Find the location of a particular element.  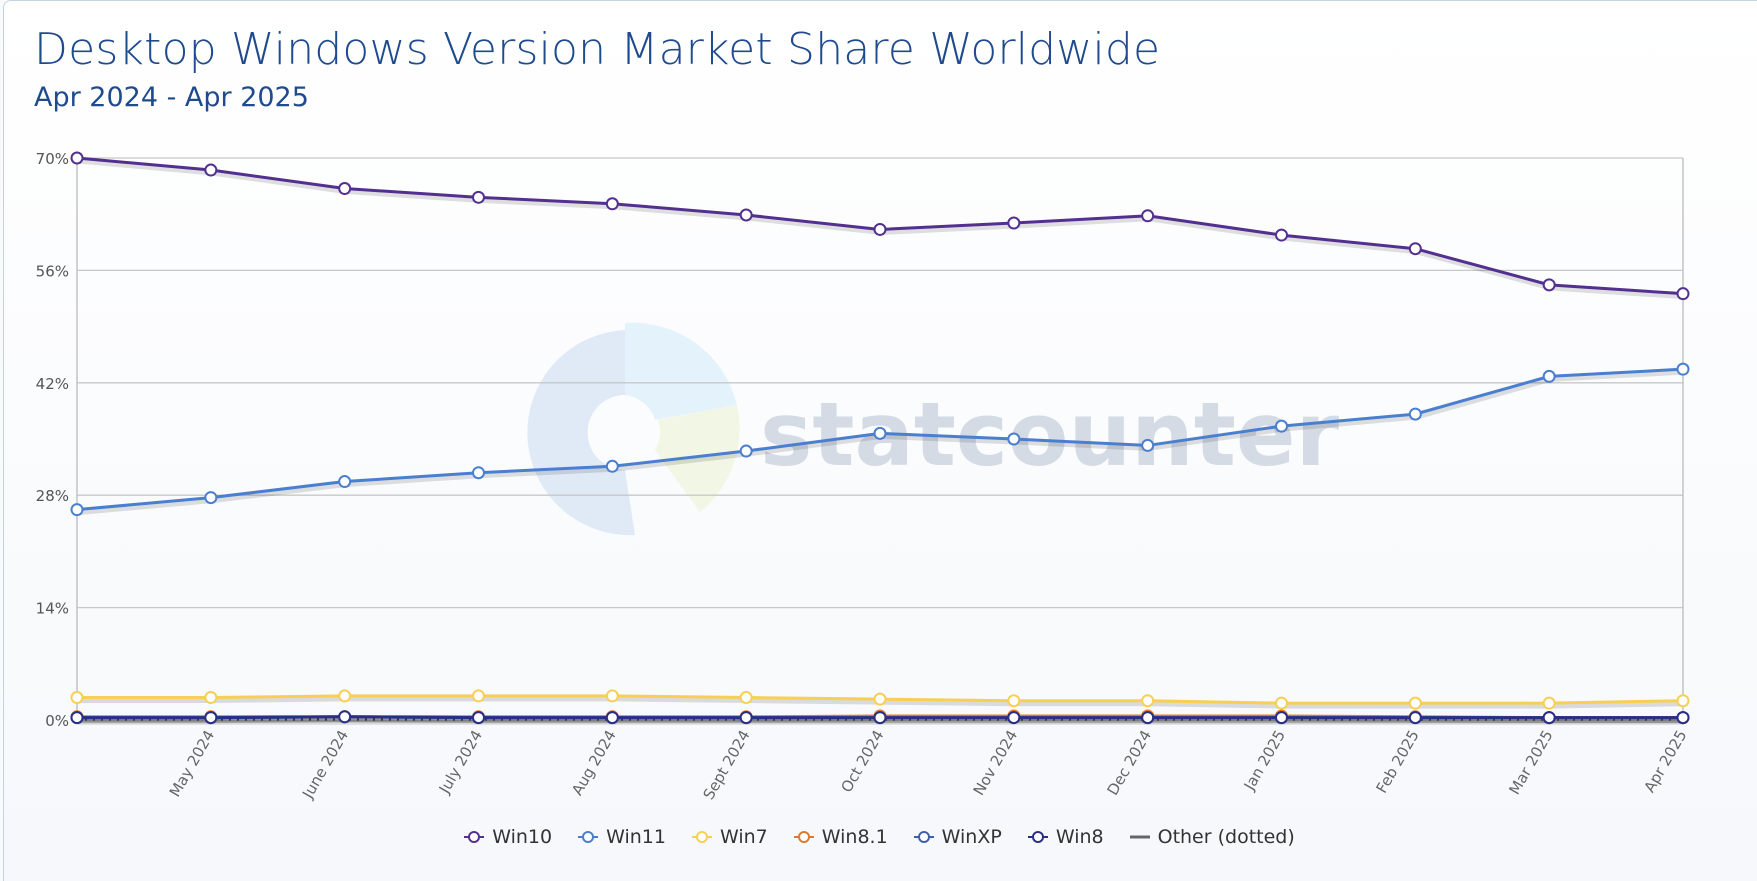

legend-label: Win8 is located at coordinates (1079, 837).